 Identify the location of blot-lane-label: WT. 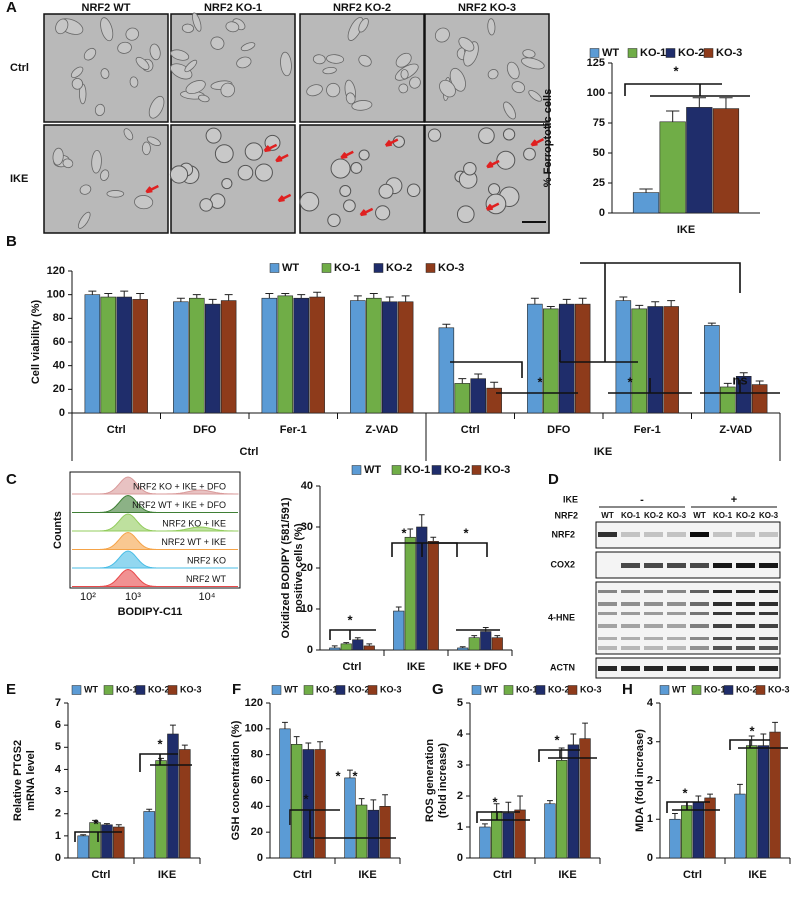
(699, 515).